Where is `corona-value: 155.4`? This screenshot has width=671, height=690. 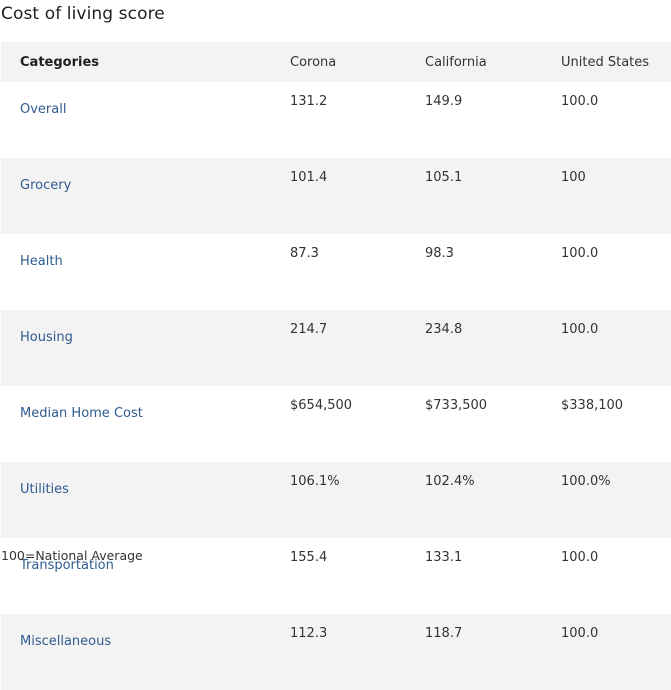
corona-value: 155.4 is located at coordinates (309, 557).